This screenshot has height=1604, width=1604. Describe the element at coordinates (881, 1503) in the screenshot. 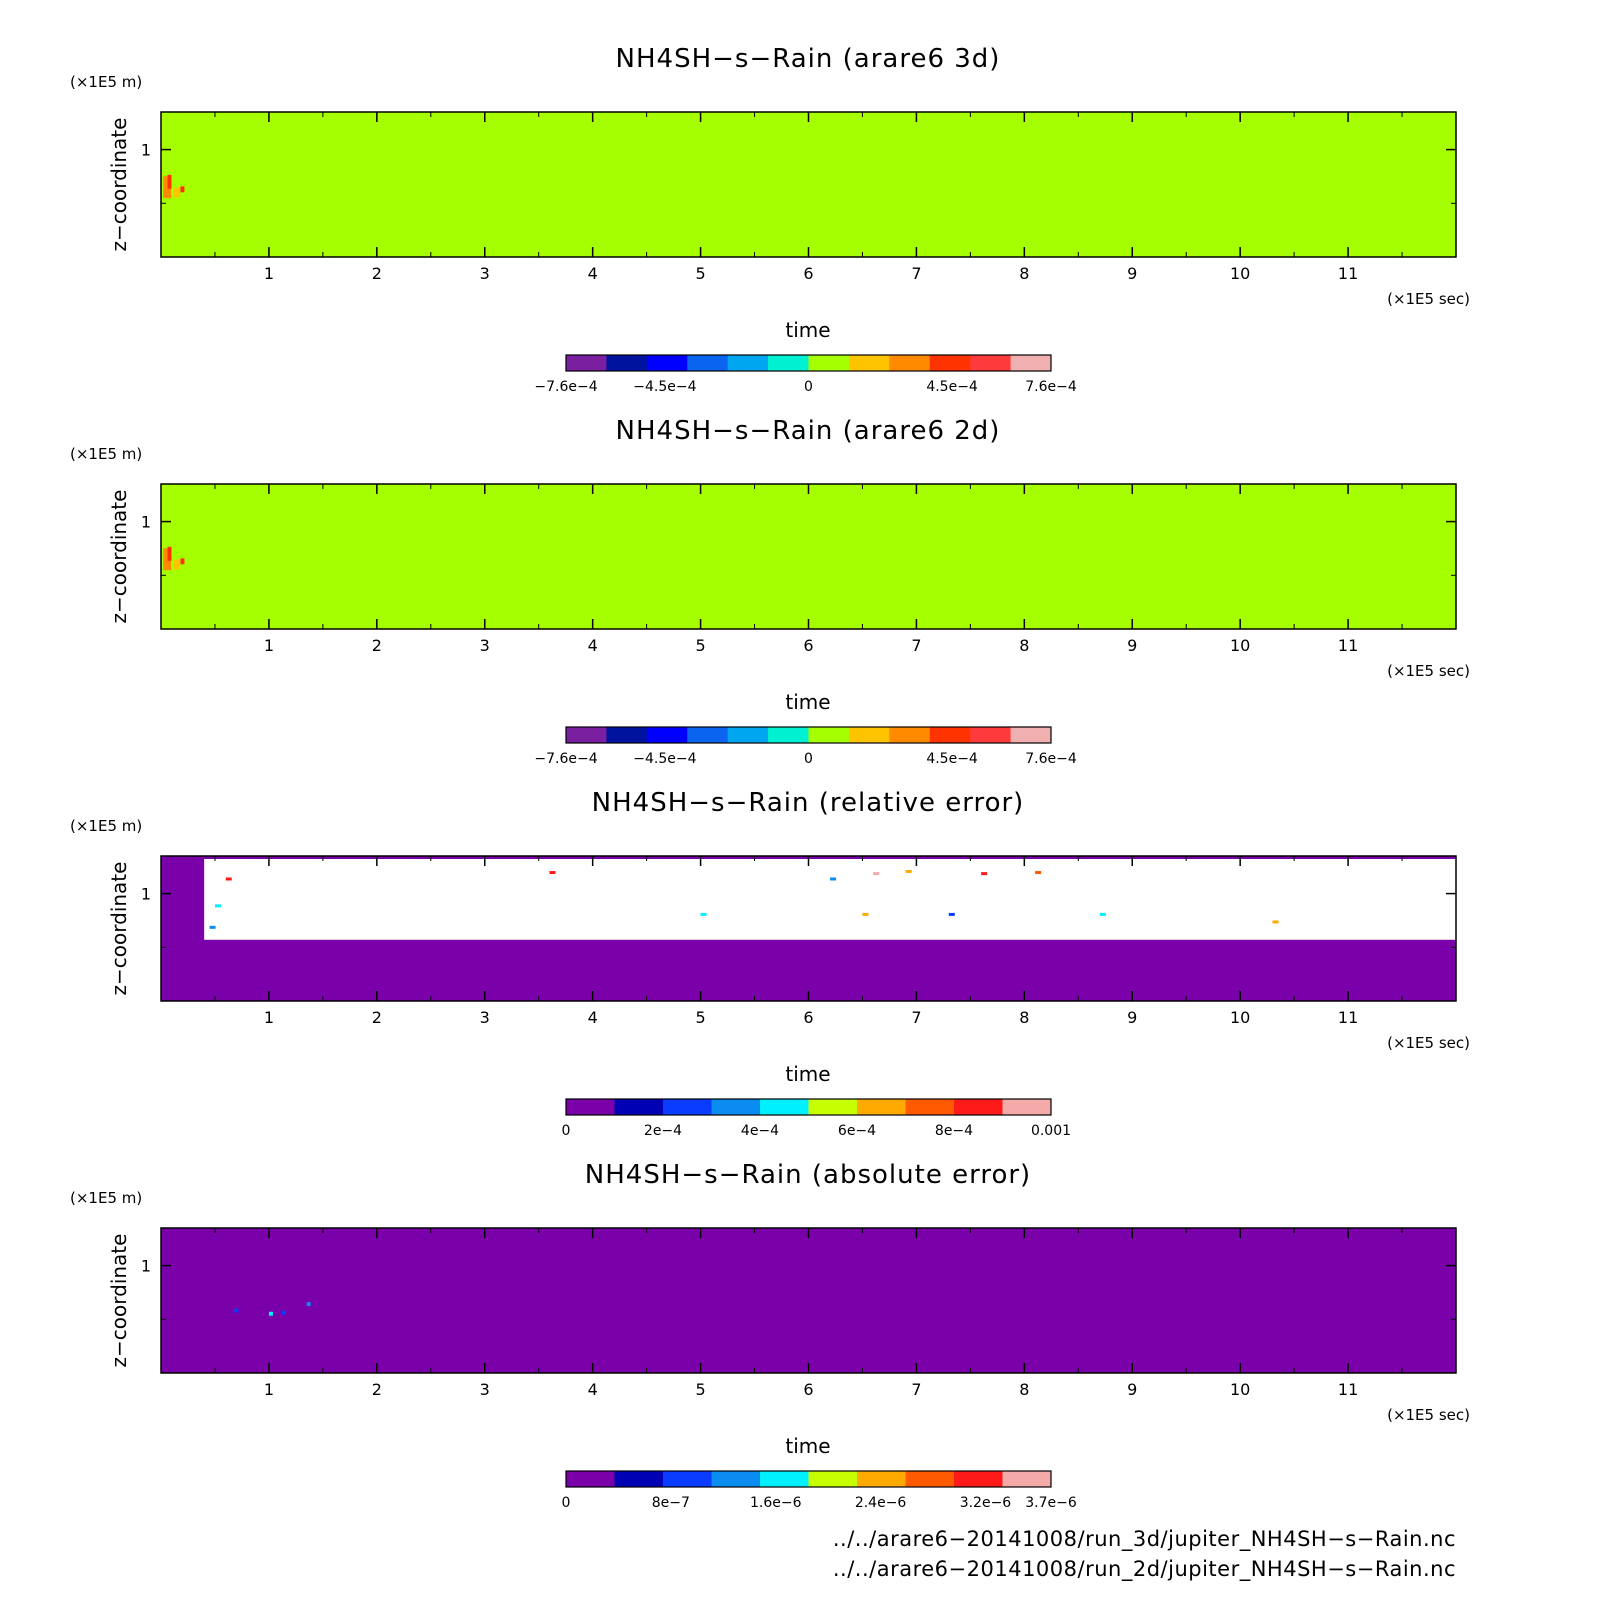

I see `colorbar-label: 2.4e−6` at that location.